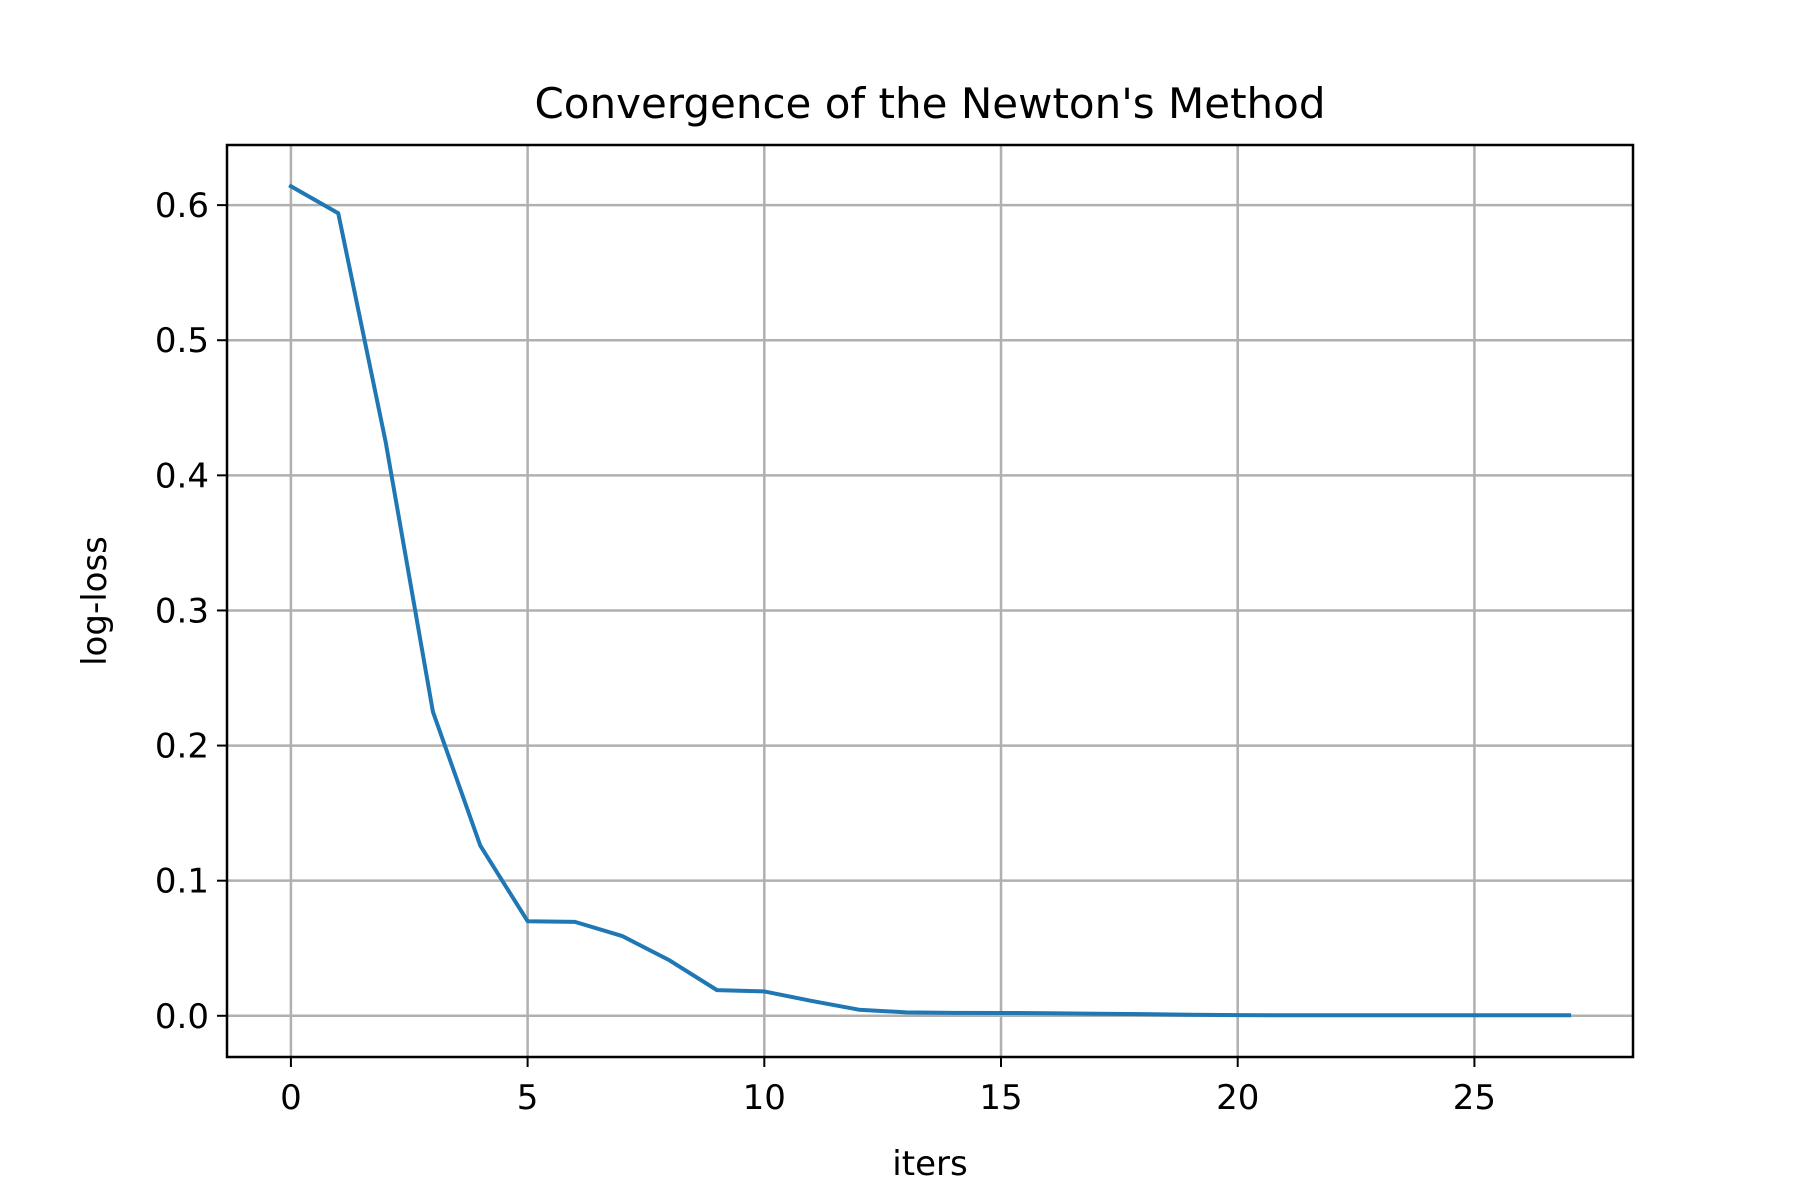 Image resolution: width=1800 pixels, height=1200 pixels. I want to click on chart-title: Convergence of the Newton's Method, so click(929, 103).